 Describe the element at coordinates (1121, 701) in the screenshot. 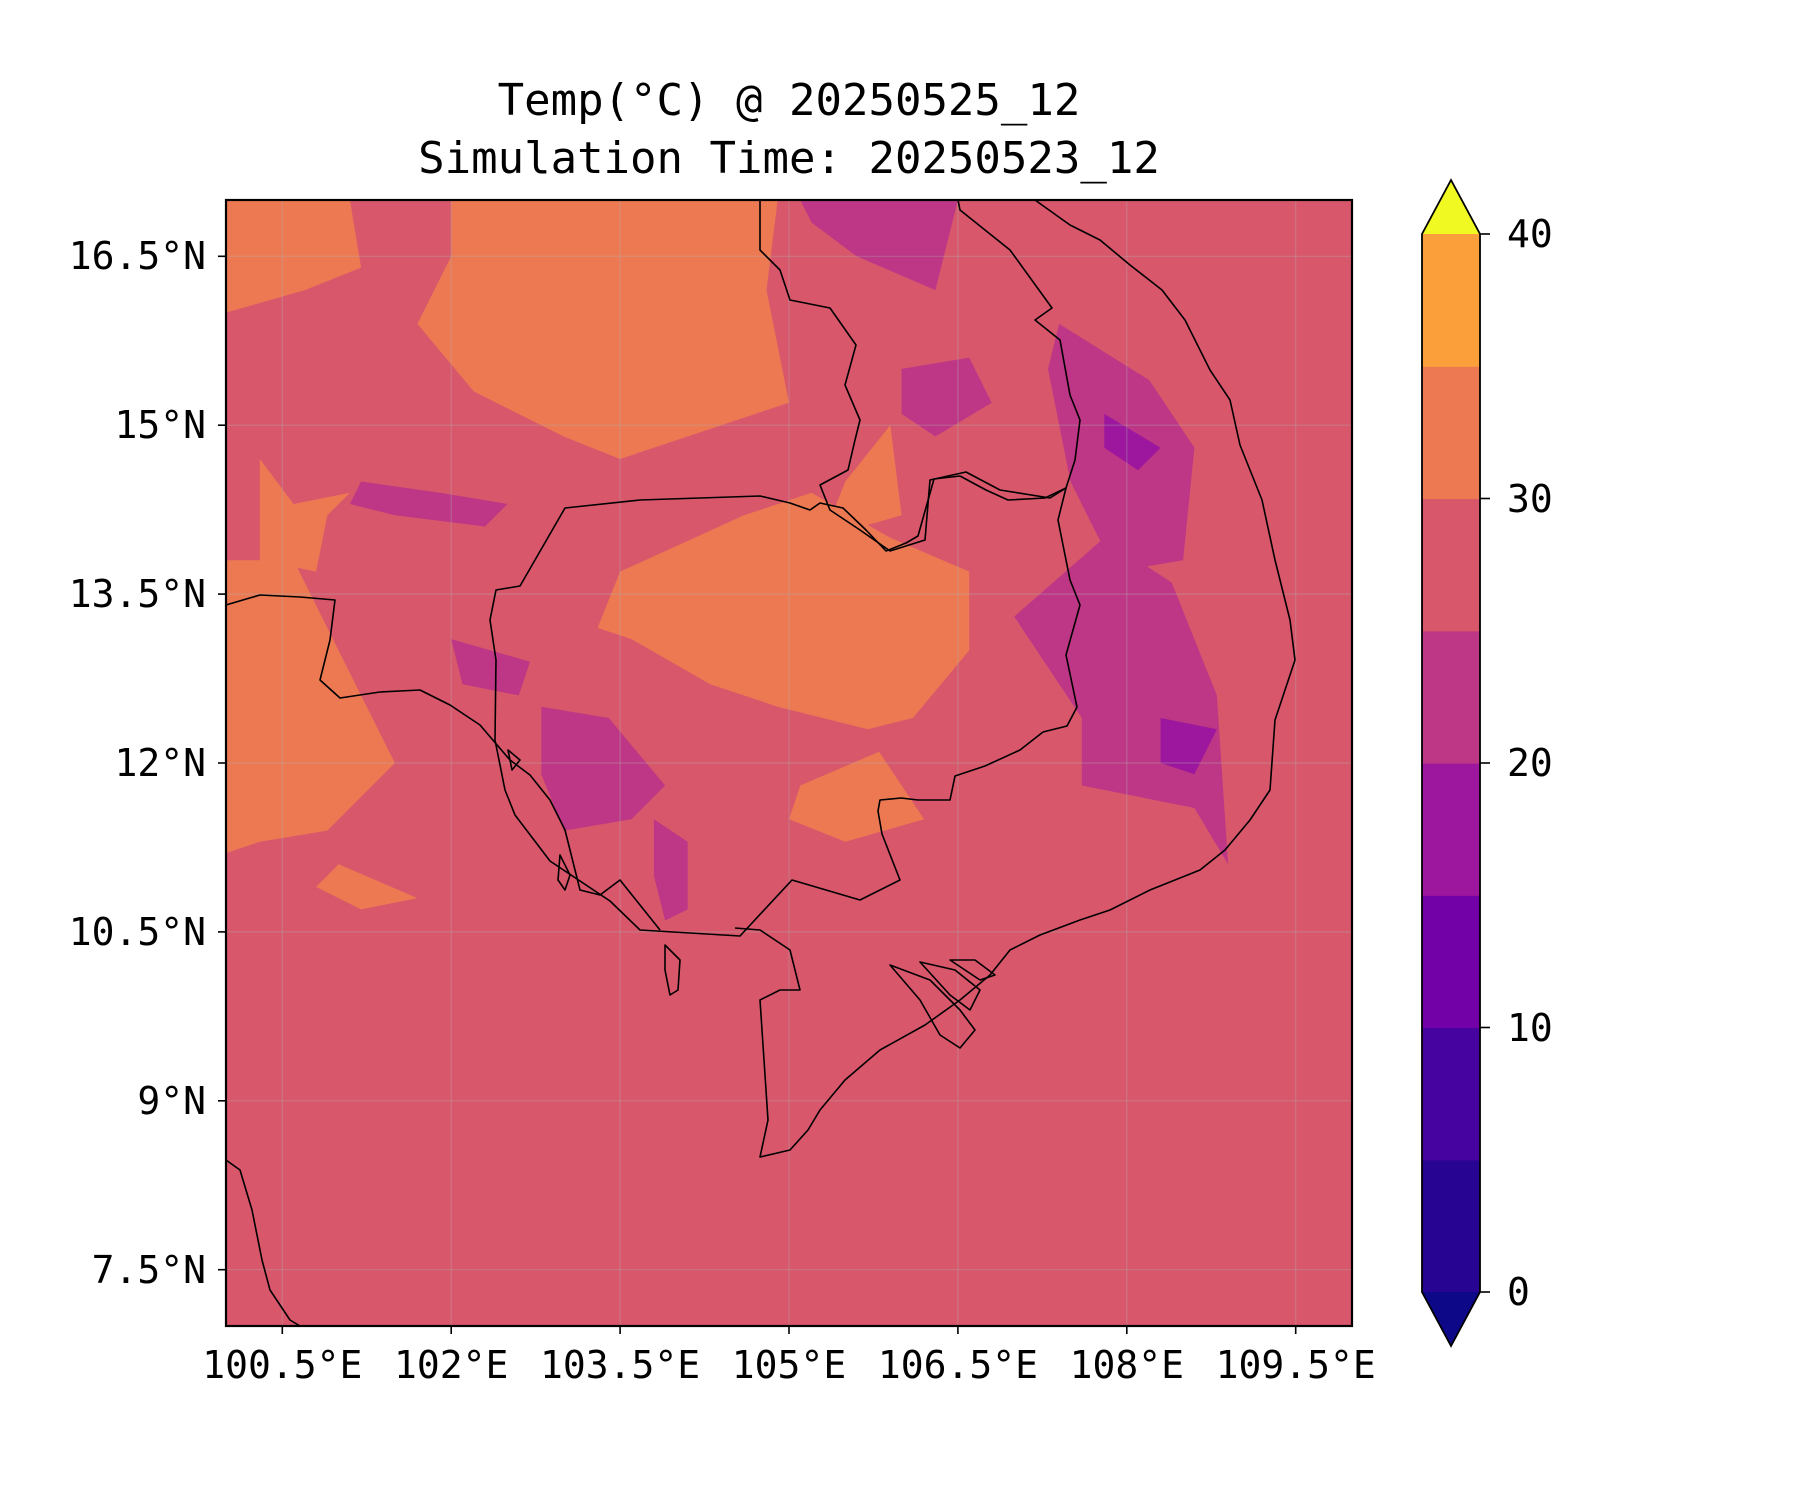

I see `region-vietnam-central-highlands-cool` at that location.